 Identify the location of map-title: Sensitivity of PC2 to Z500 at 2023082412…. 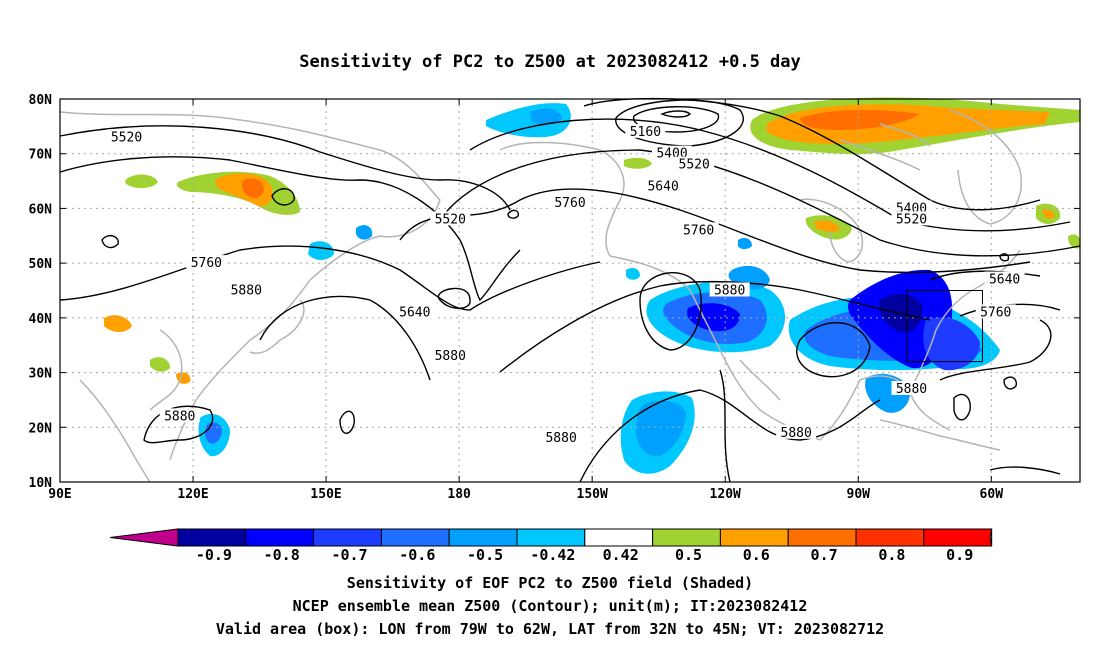
(550, 62).